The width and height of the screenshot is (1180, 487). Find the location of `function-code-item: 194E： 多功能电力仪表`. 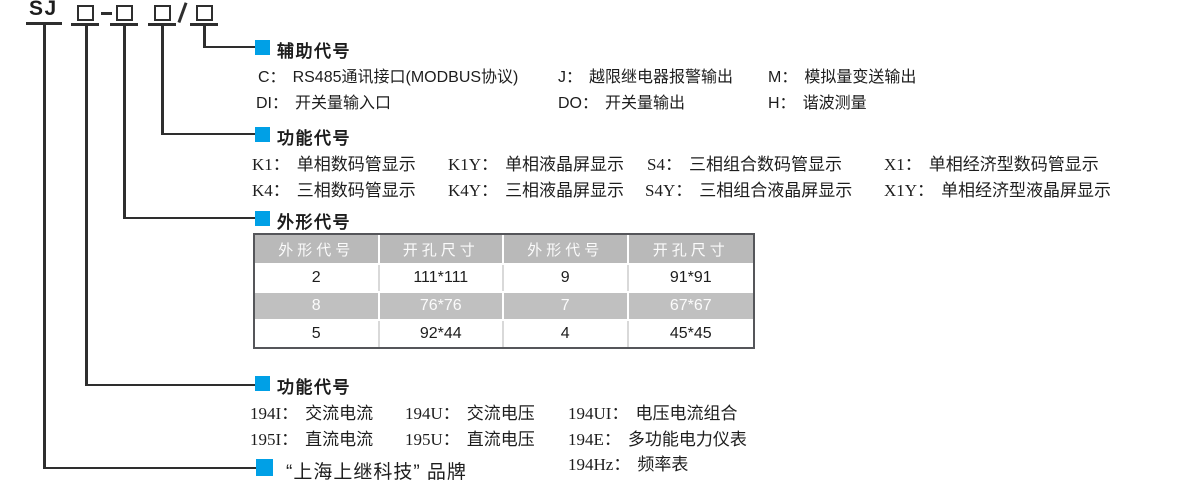

function-code-item: 194E： 多功能电力仪表 is located at coordinates (657, 437).